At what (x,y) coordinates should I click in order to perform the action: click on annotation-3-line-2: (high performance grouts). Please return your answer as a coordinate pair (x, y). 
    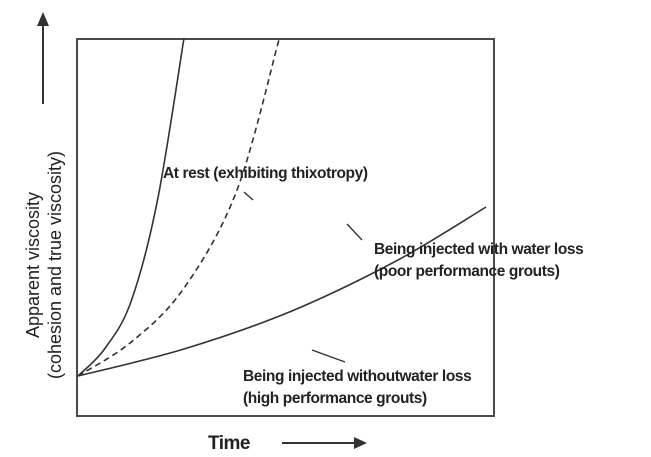
    Looking at the image, I should click on (335, 398).